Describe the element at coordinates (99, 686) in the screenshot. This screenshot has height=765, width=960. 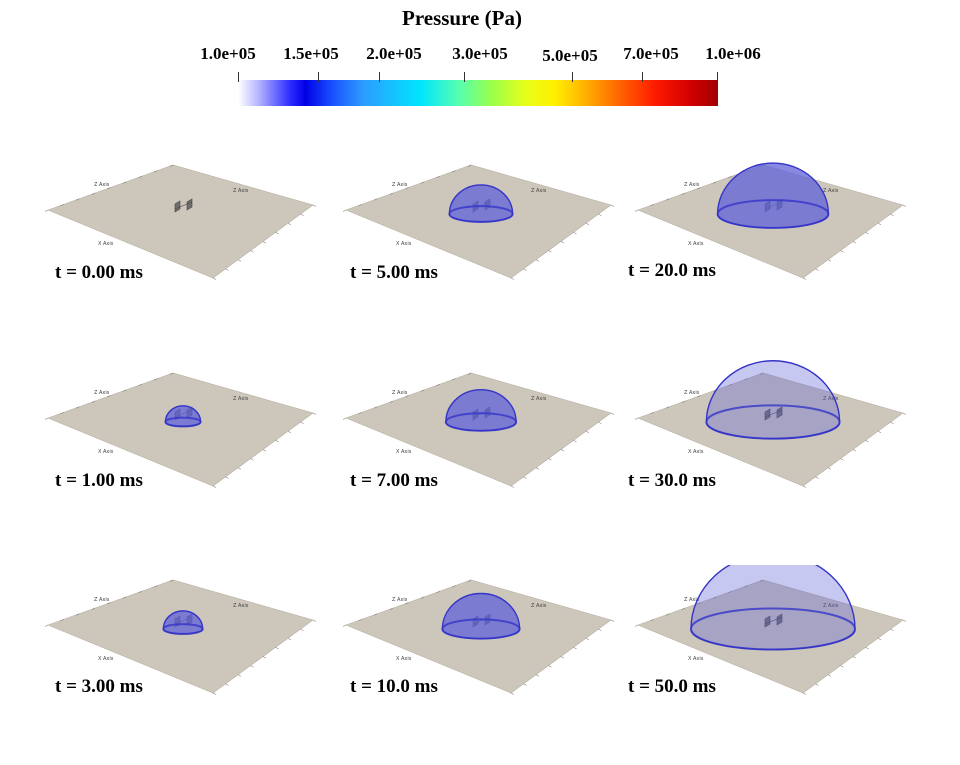
I see `time-label: t = 3.00 ms` at that location.